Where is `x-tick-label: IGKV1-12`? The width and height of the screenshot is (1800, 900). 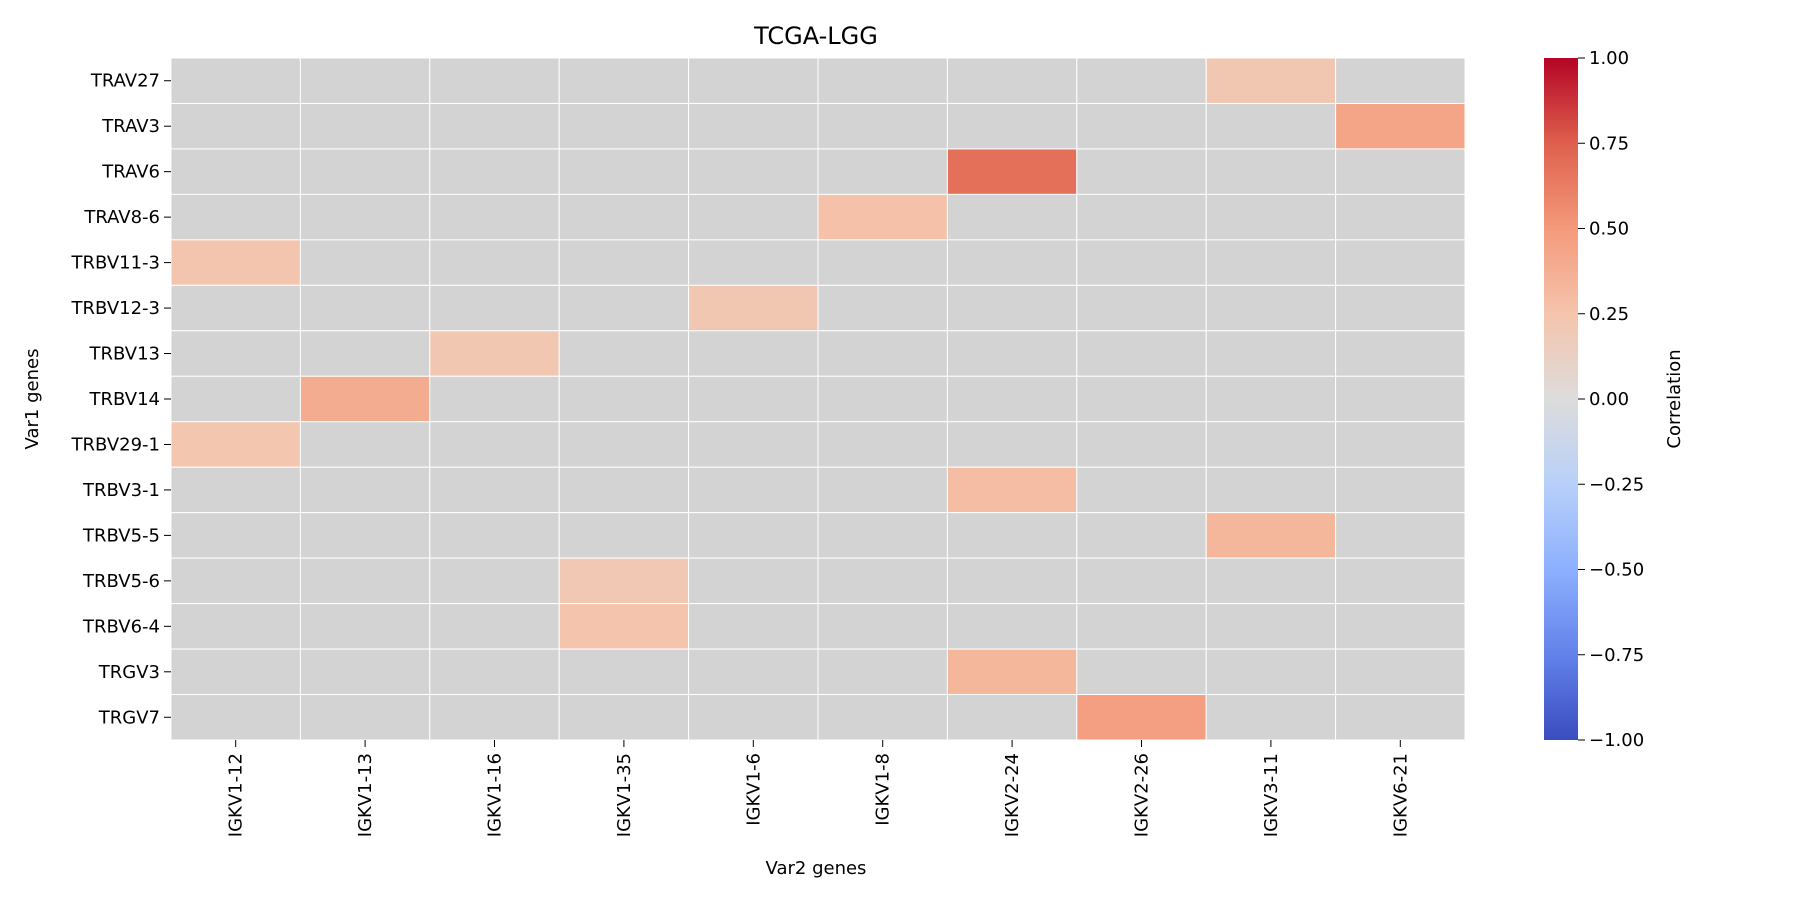 x-tick-label: IGKV1-12 is located at coordinates (236, 795).